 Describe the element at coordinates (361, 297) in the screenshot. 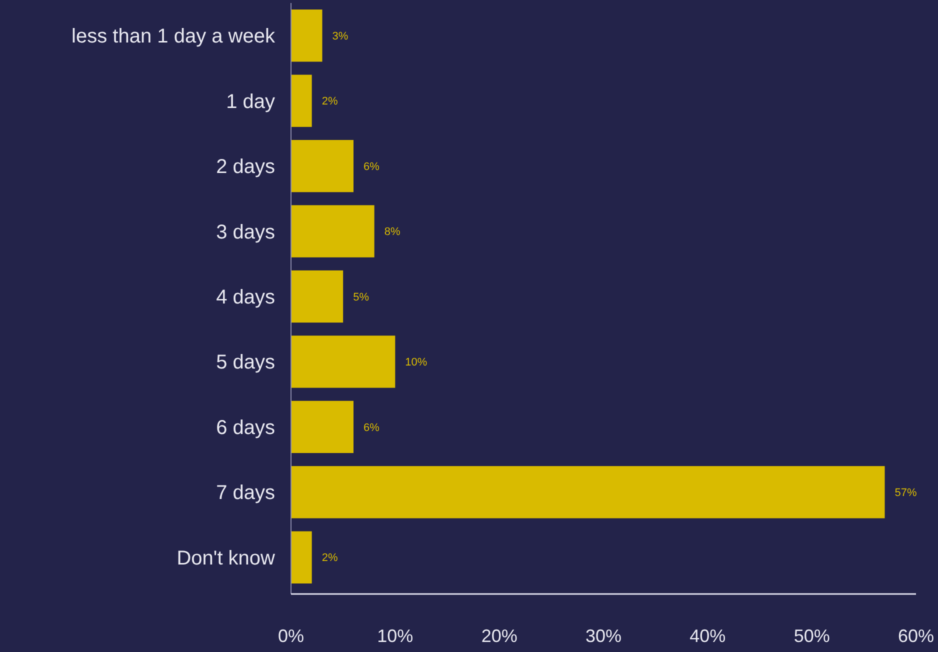

I see `data-label: 5%` at that location.